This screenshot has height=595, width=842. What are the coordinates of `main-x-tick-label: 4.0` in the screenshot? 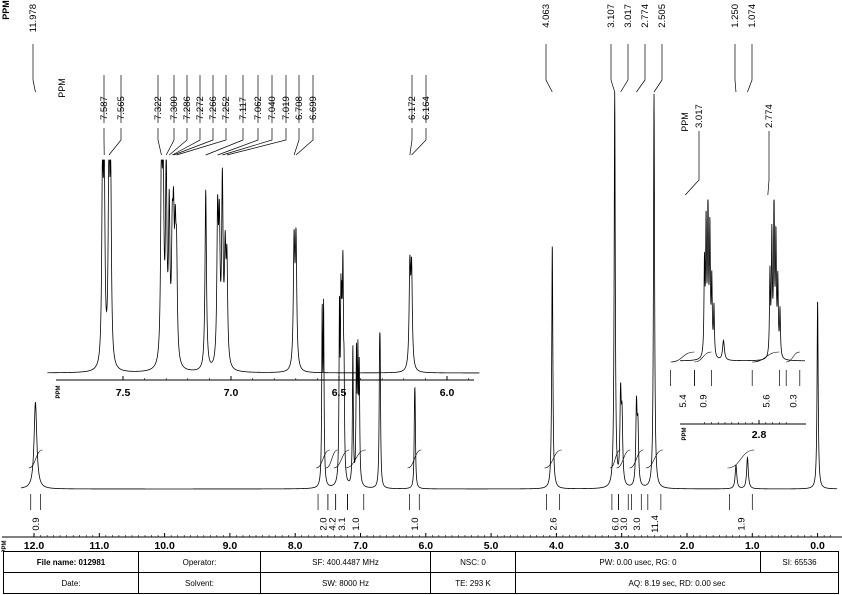 It's located at (556, 546).